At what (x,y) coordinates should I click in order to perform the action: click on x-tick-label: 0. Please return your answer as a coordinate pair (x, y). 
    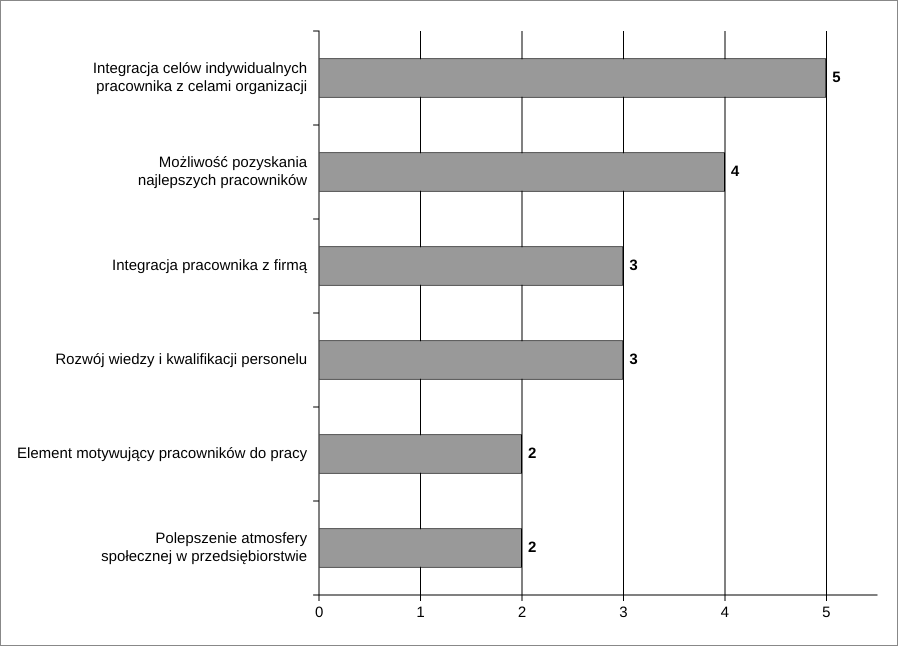
    Looking at the image, I should click on (319, 613).